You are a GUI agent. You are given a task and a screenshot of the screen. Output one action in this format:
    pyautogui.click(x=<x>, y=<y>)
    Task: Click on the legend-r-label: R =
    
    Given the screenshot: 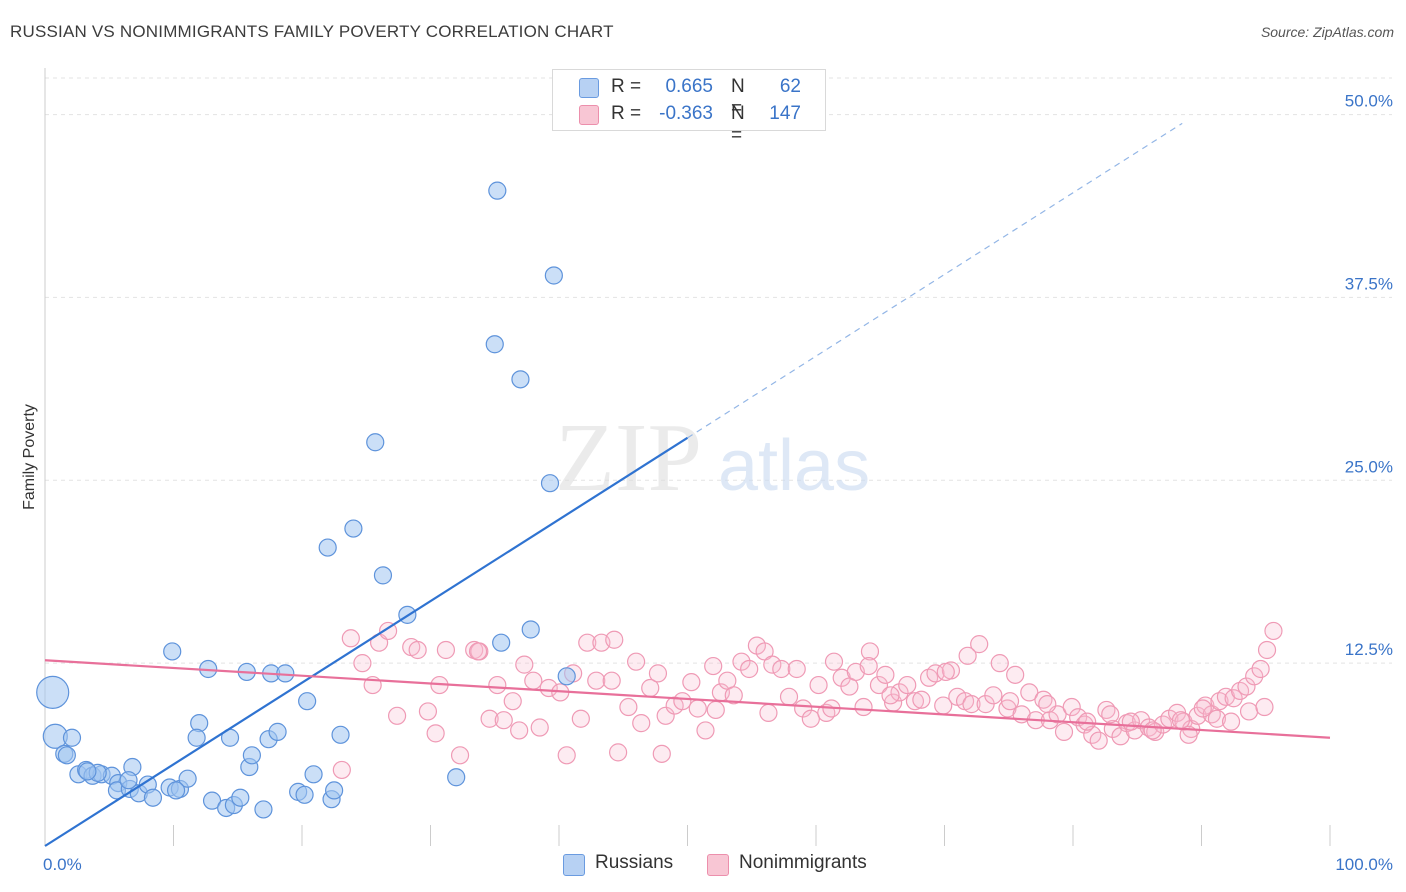 What is the action you would take?
    pyautogui.click(x=626, y=86)
    